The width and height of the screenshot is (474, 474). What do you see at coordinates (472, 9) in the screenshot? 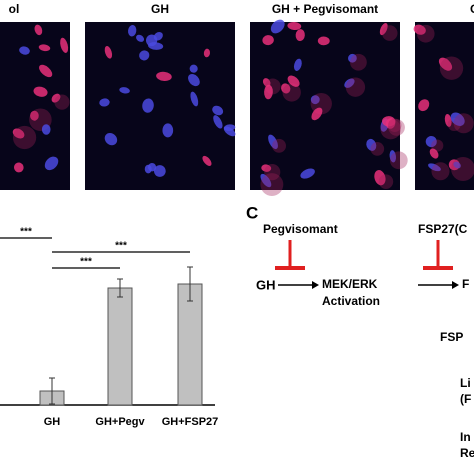
I see `panel-label: GH` at bounding box center [472, 9].